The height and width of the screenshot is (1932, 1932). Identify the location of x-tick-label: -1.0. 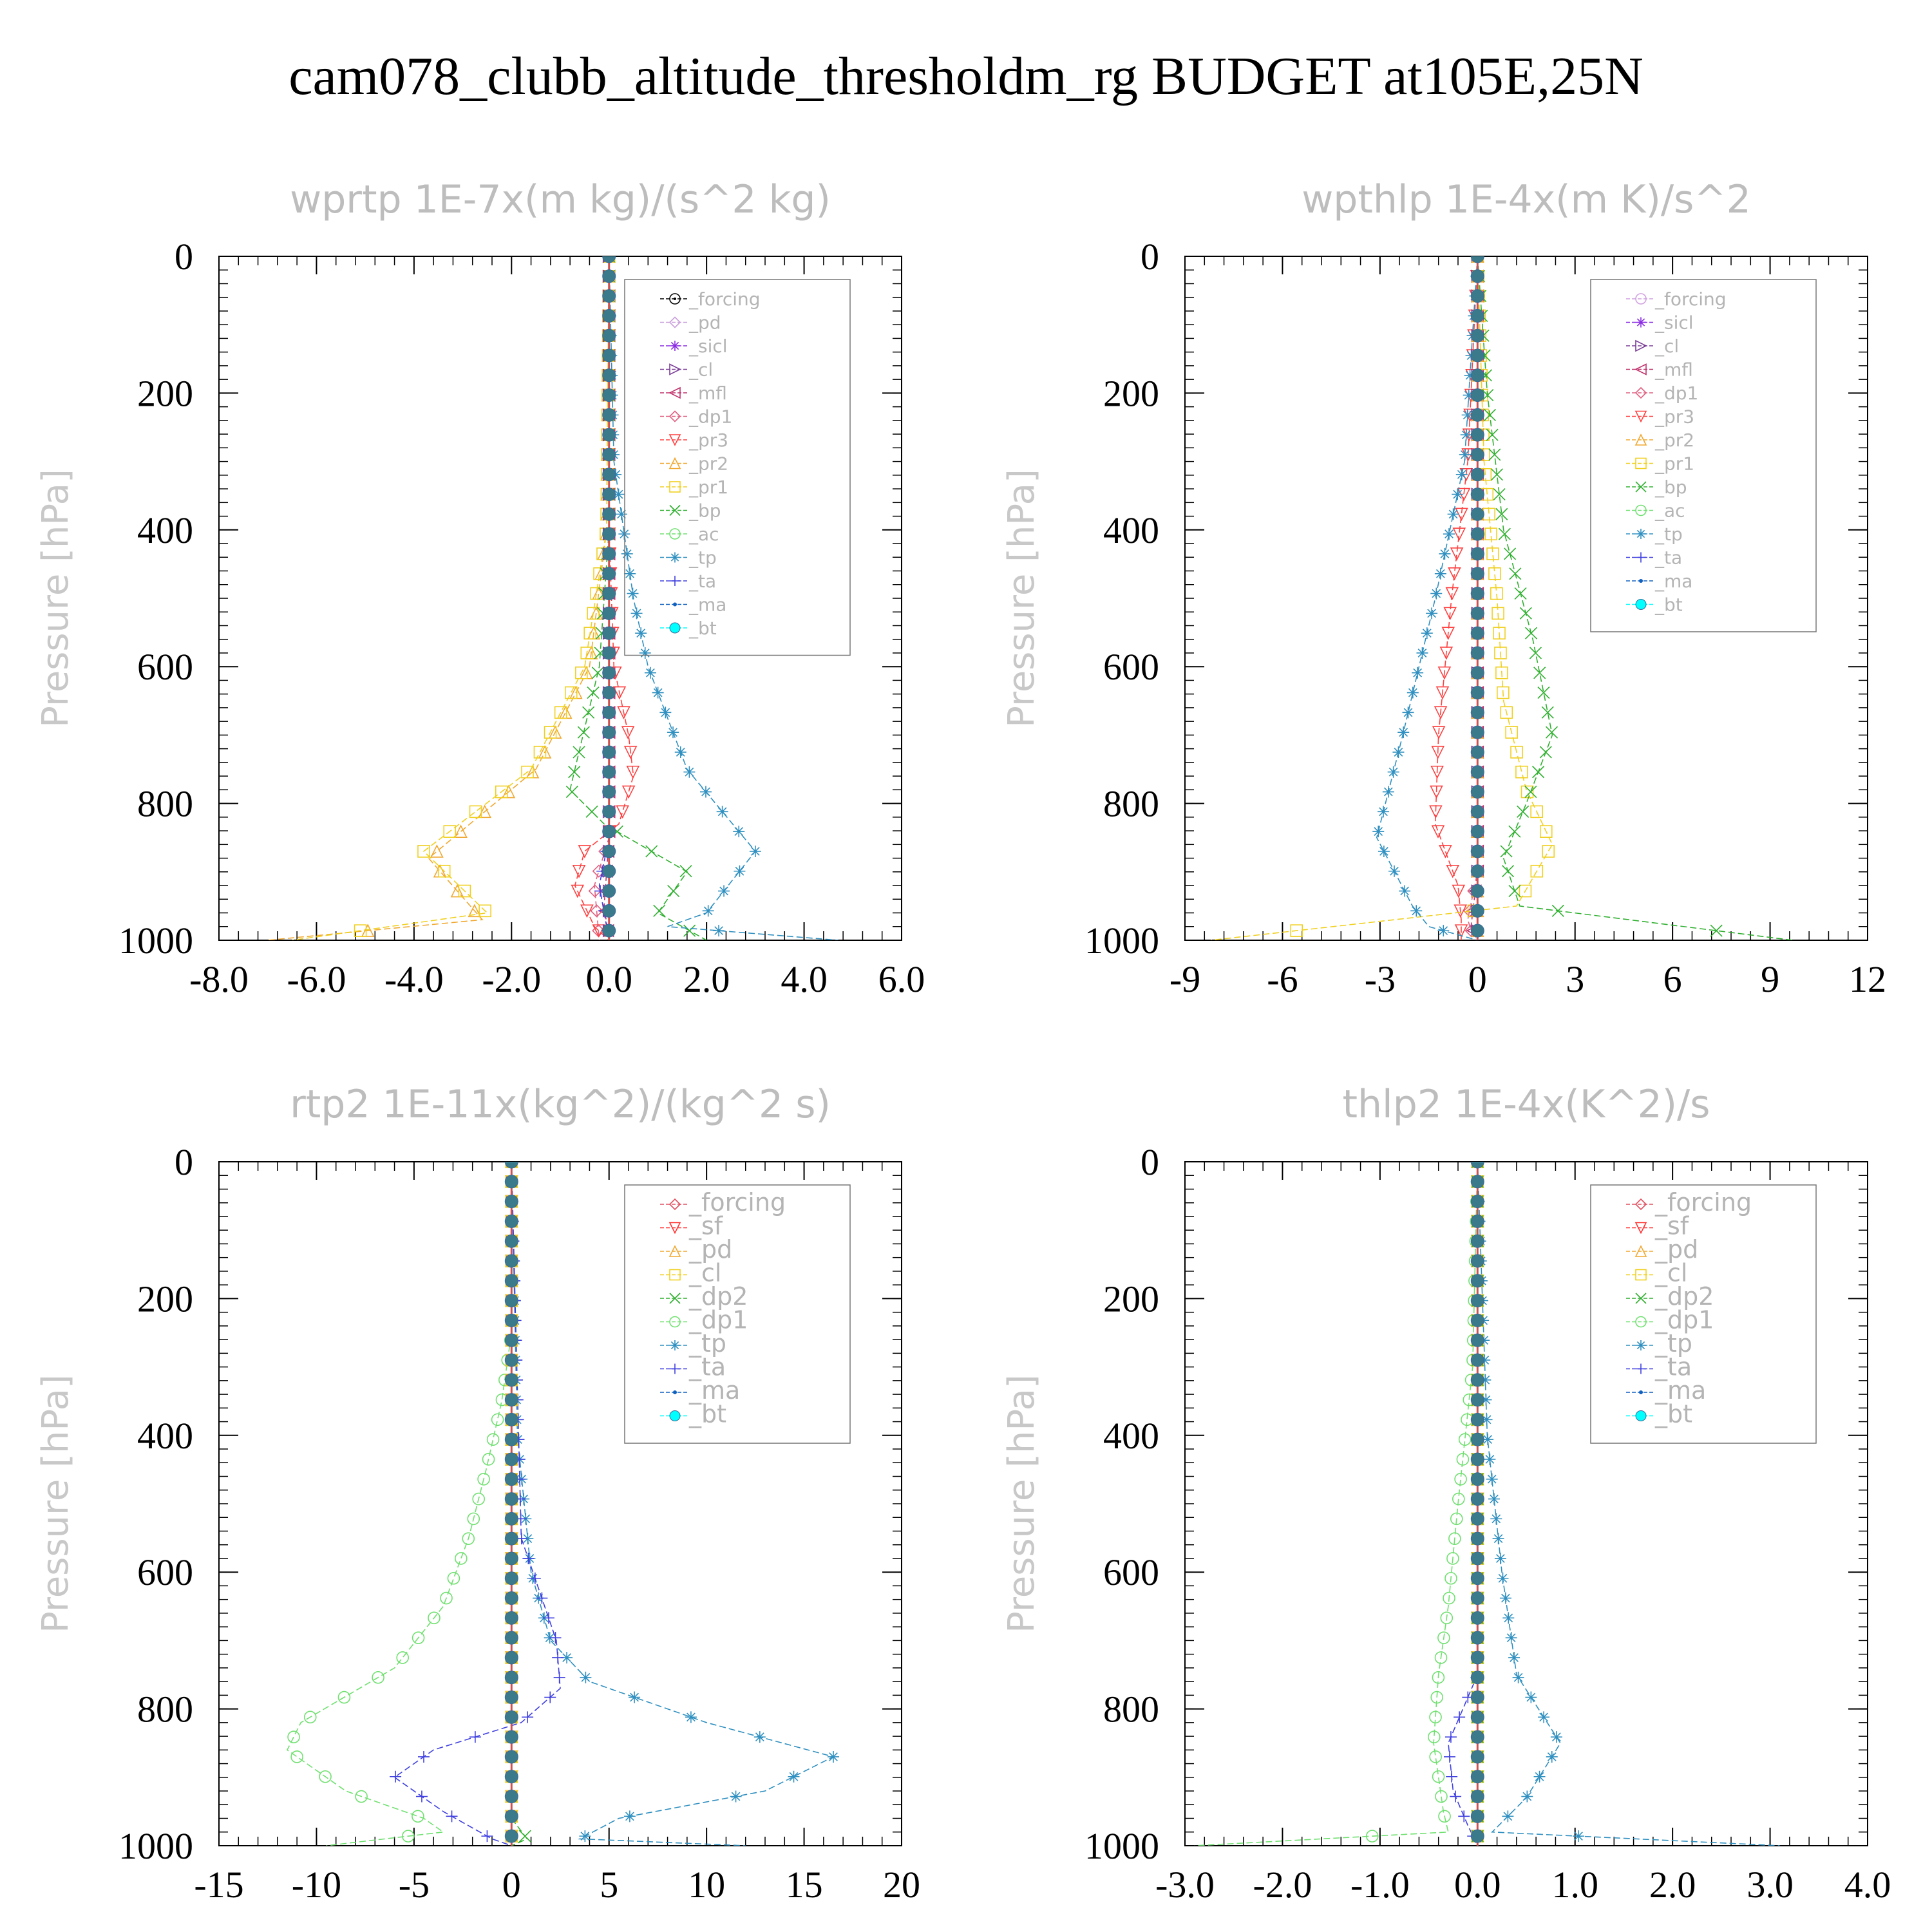
(1380, 1885).